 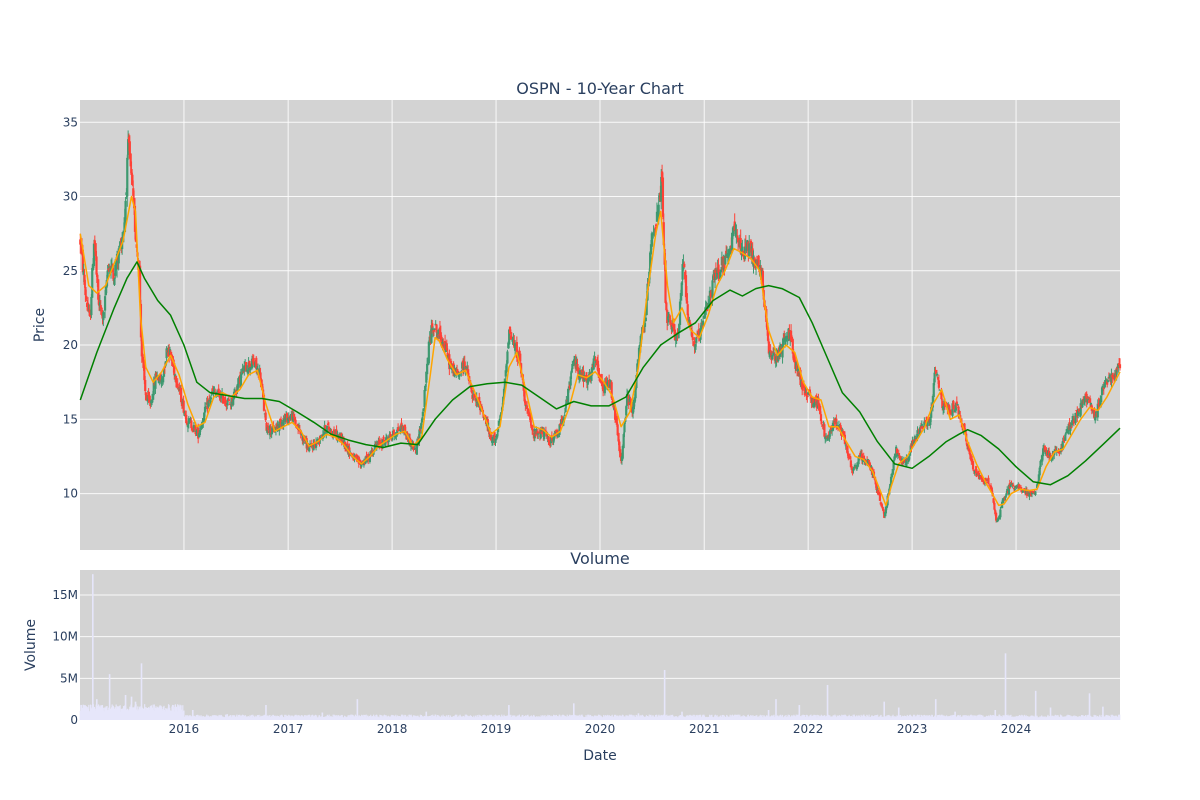 I want to click on volume-y-tick: 0, so click(x=74, y=720).